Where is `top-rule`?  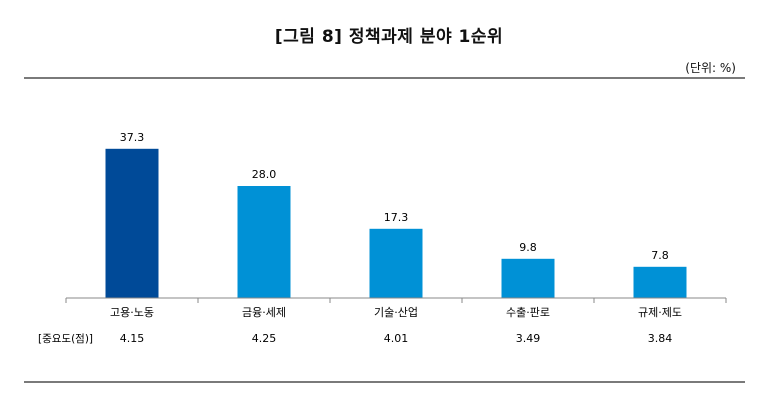 top-rule is located at coordinates (384, 78).